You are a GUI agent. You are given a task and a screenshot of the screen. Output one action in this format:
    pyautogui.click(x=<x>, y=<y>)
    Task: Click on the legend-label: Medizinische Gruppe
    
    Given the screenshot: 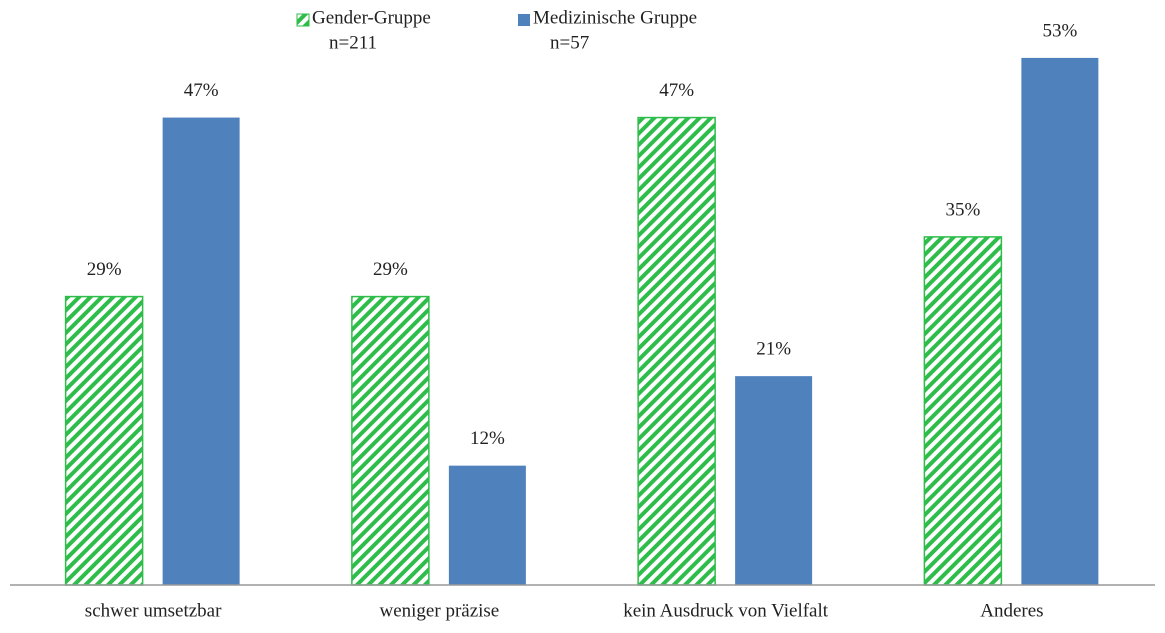 What is the action you would take?
    pyautogui.click(x=615, y=17)
    